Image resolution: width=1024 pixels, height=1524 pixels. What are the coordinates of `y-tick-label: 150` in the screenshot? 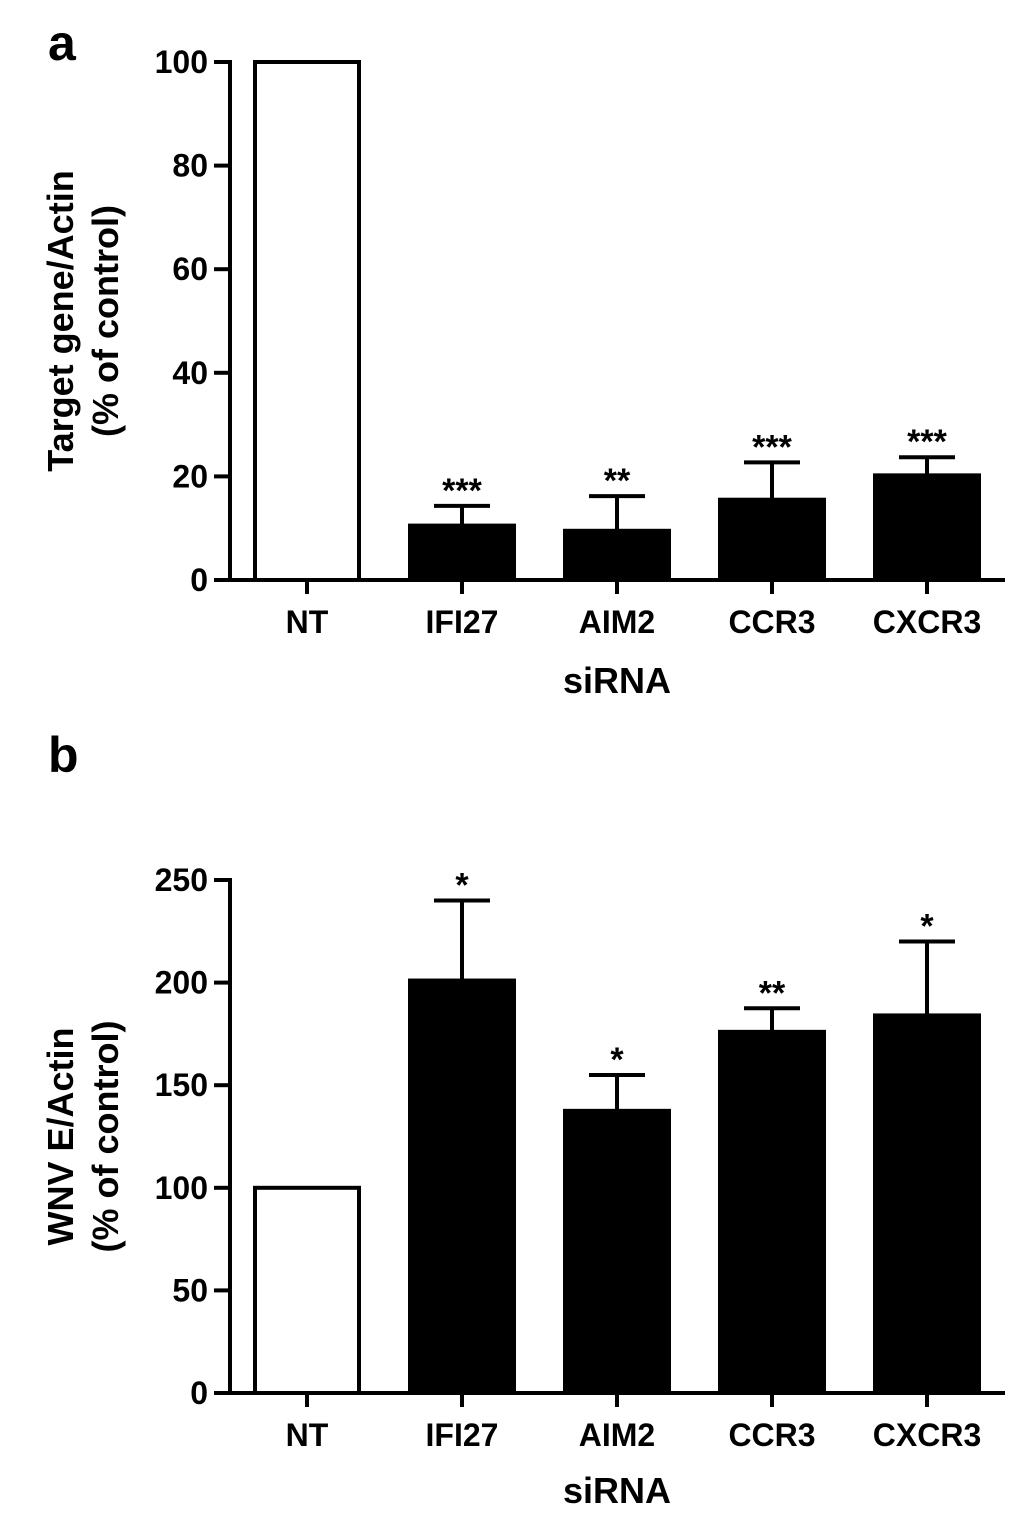 It's located at (181, 1085).